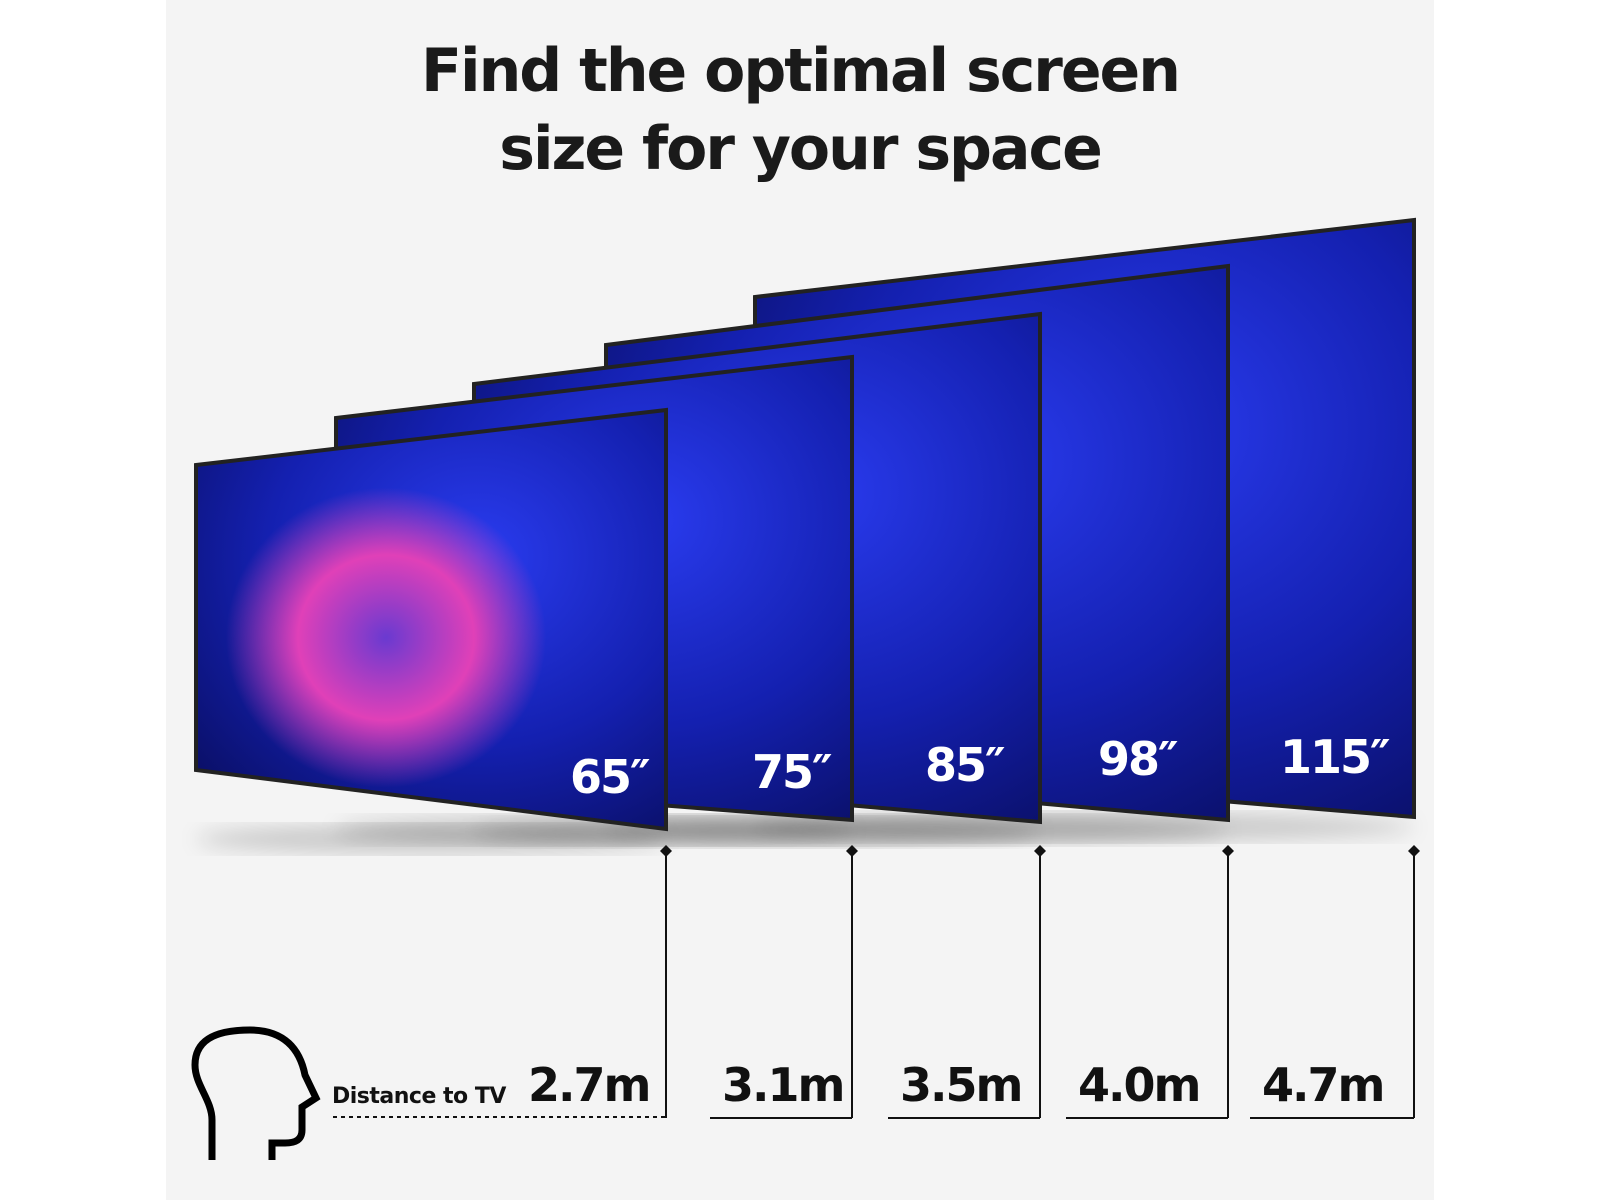 This screenshot has width=1600, height=1200. Describe the element at coordinates (431, 839) in the screenshot. I see `tv-shadow` at that location.